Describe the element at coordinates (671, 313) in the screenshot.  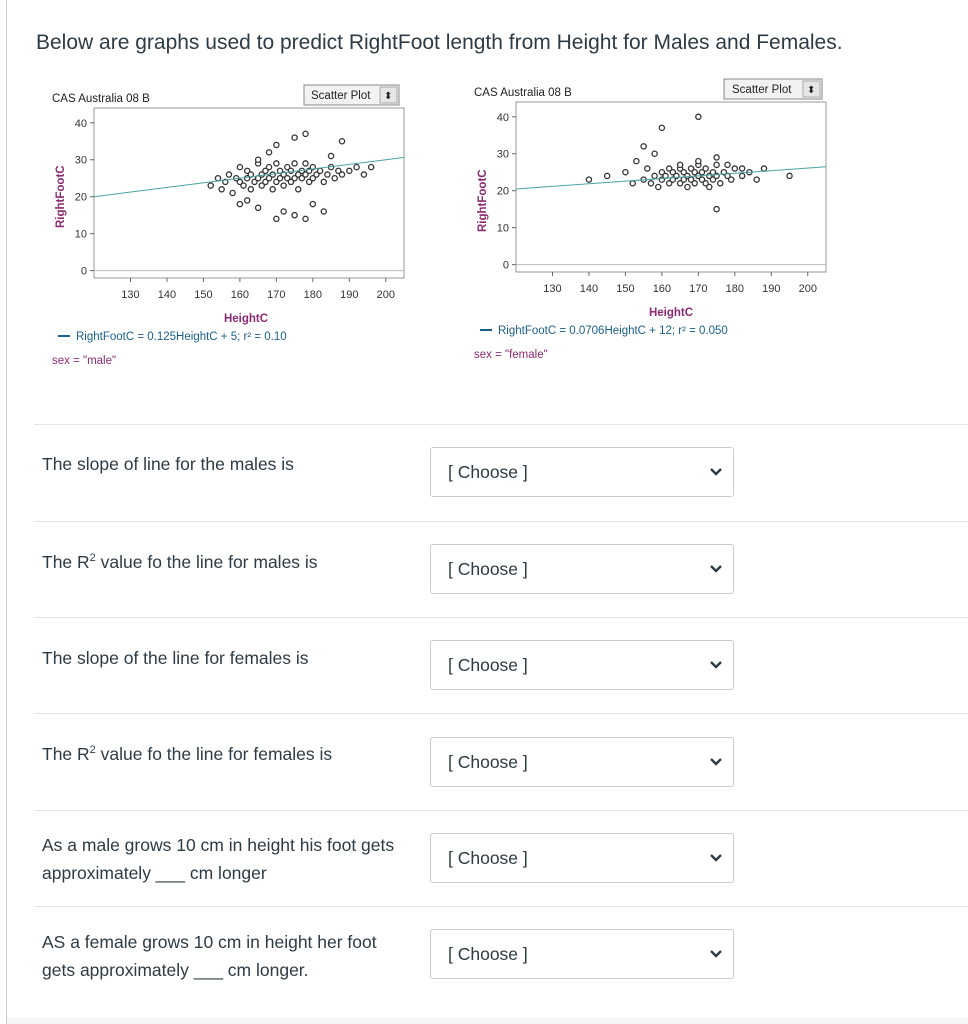
I see `female-plot-xlabel: HeightC` at that location.